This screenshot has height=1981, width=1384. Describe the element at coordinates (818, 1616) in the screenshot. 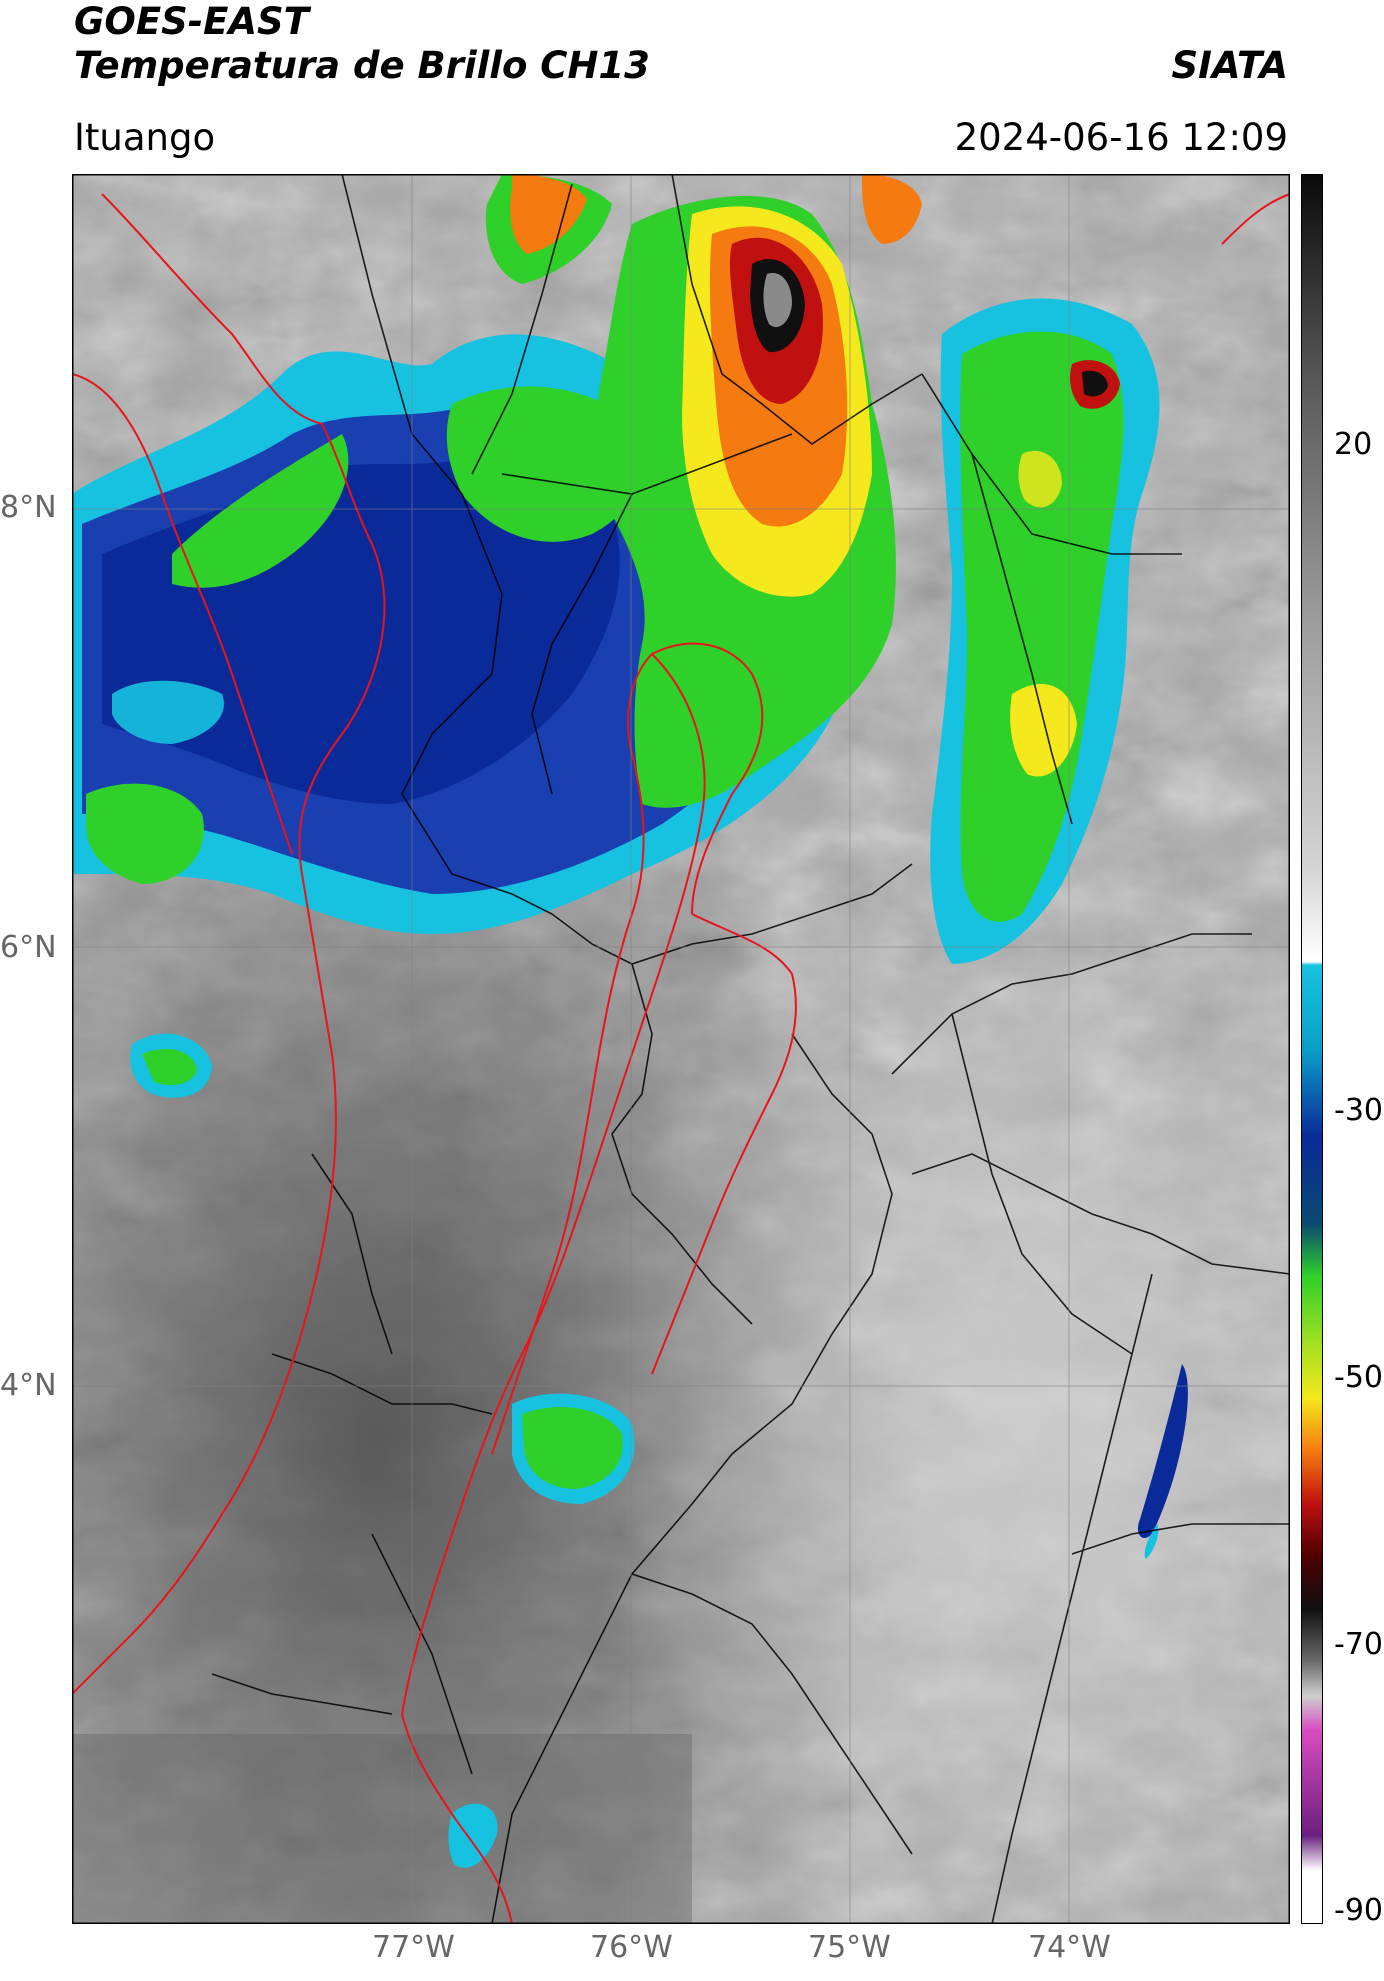

I see `convective-cloud-south` at that location.